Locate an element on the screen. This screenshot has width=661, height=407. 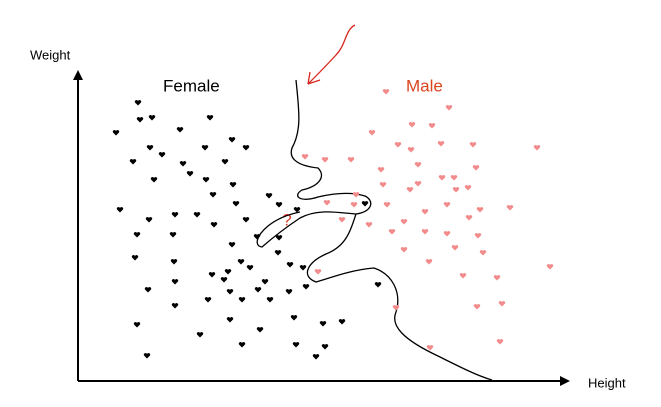
pointer-arrow is located at coordinates (331, 54).